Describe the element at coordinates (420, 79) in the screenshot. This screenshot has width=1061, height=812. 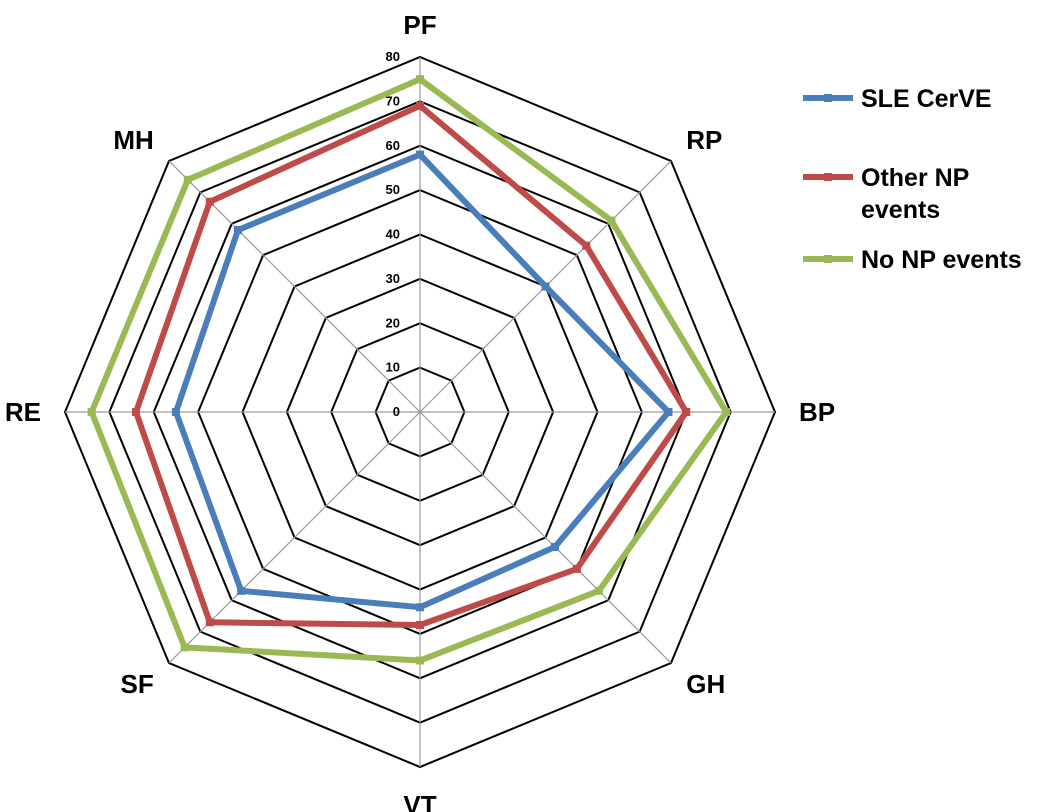
I see `point-no-np-events-pf` at that location.